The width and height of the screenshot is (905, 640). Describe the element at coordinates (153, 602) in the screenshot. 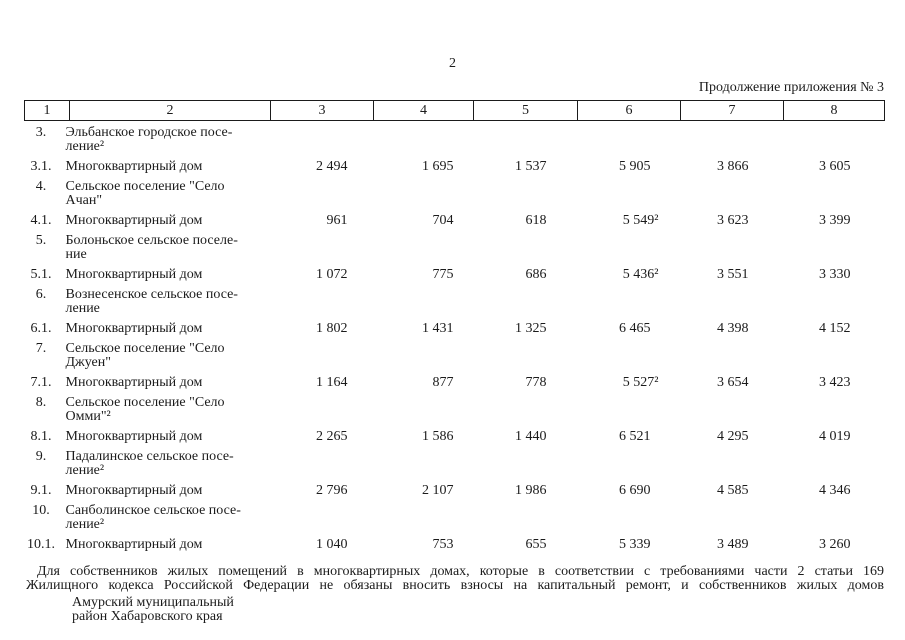

I see `signature-line: Амурский муниципальный` at that location.